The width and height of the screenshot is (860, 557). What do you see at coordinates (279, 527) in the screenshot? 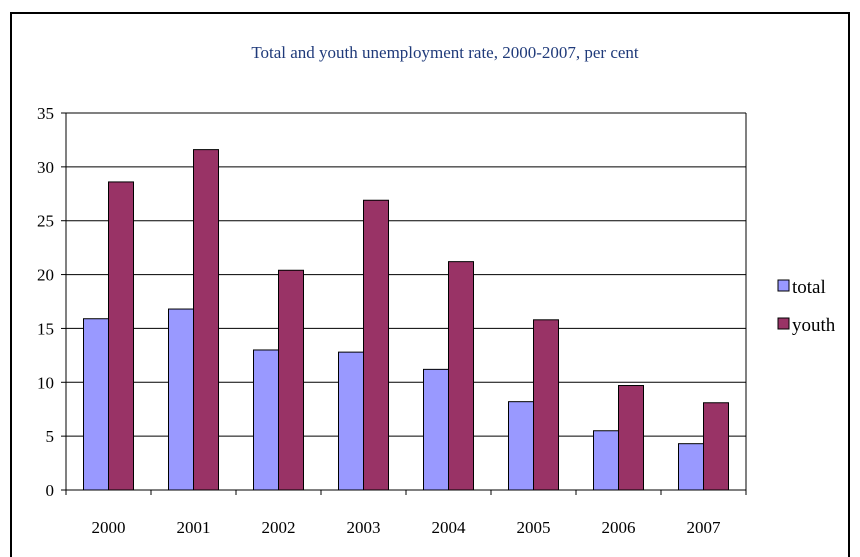
I see `x-tick-label: 2002` at bounding box center [279, 527].